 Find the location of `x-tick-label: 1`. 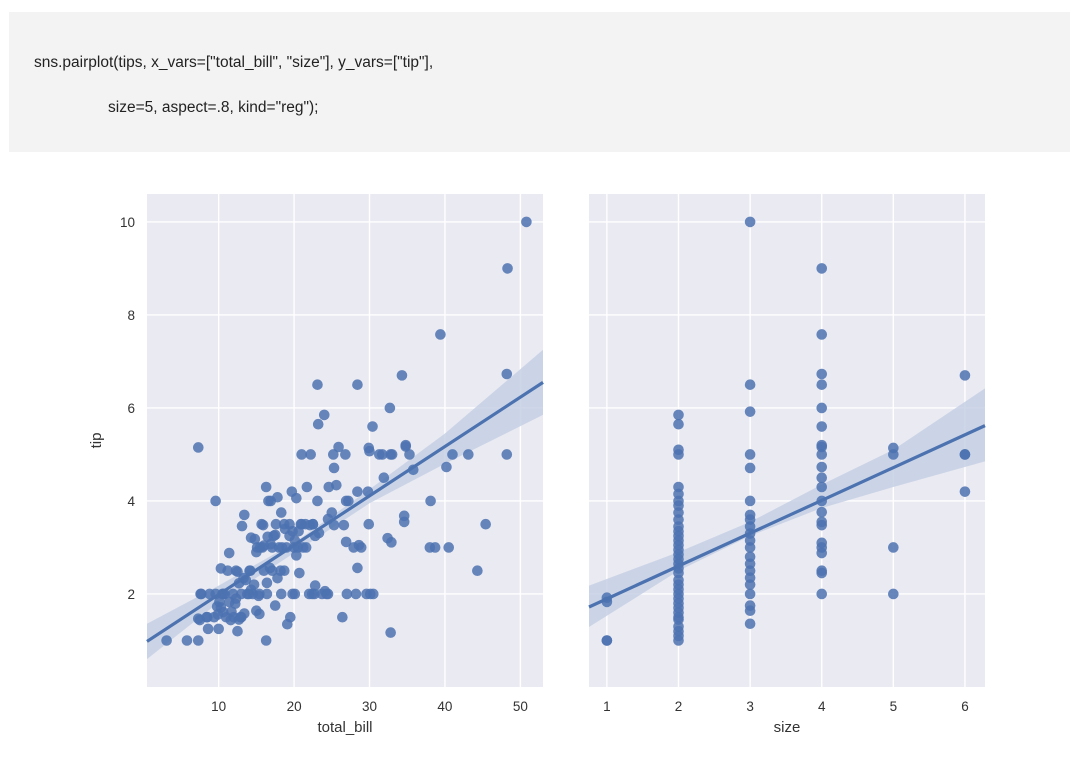

x-tick-label: 1 is located at coordinates (607, 706).